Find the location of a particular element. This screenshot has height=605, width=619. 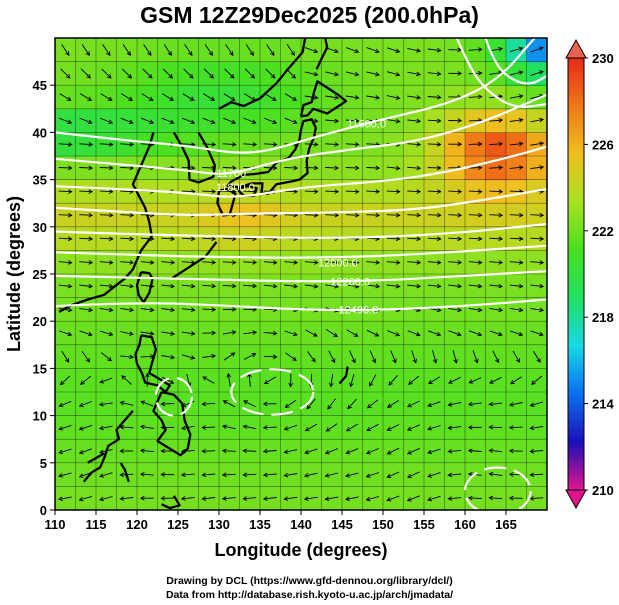

x-tick-label: 110 is located at coordinates (55, 524).